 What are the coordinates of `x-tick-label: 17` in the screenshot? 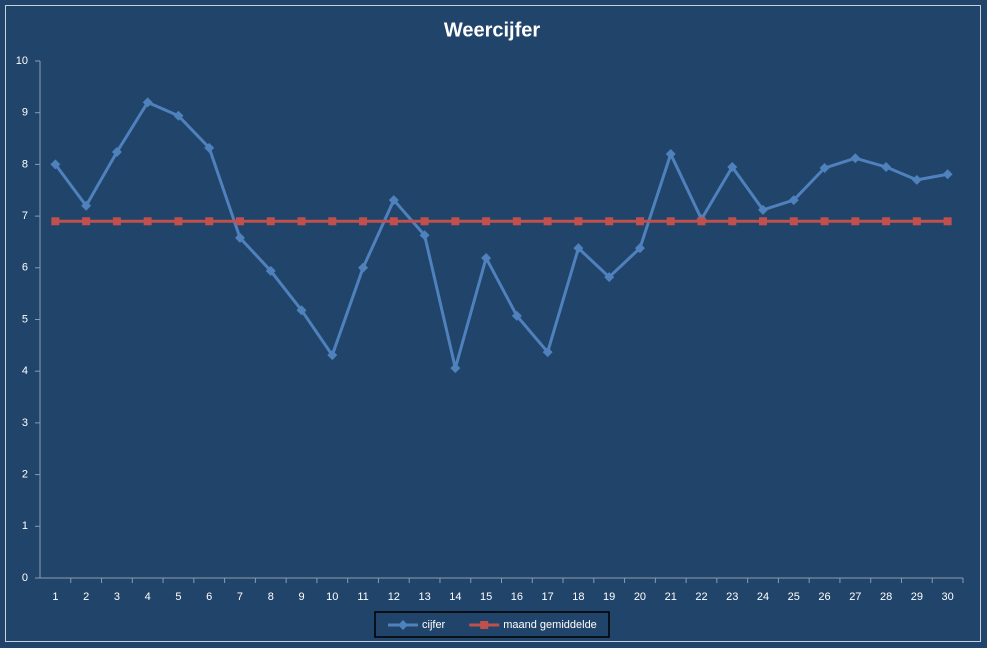 It's located at (548, 597).